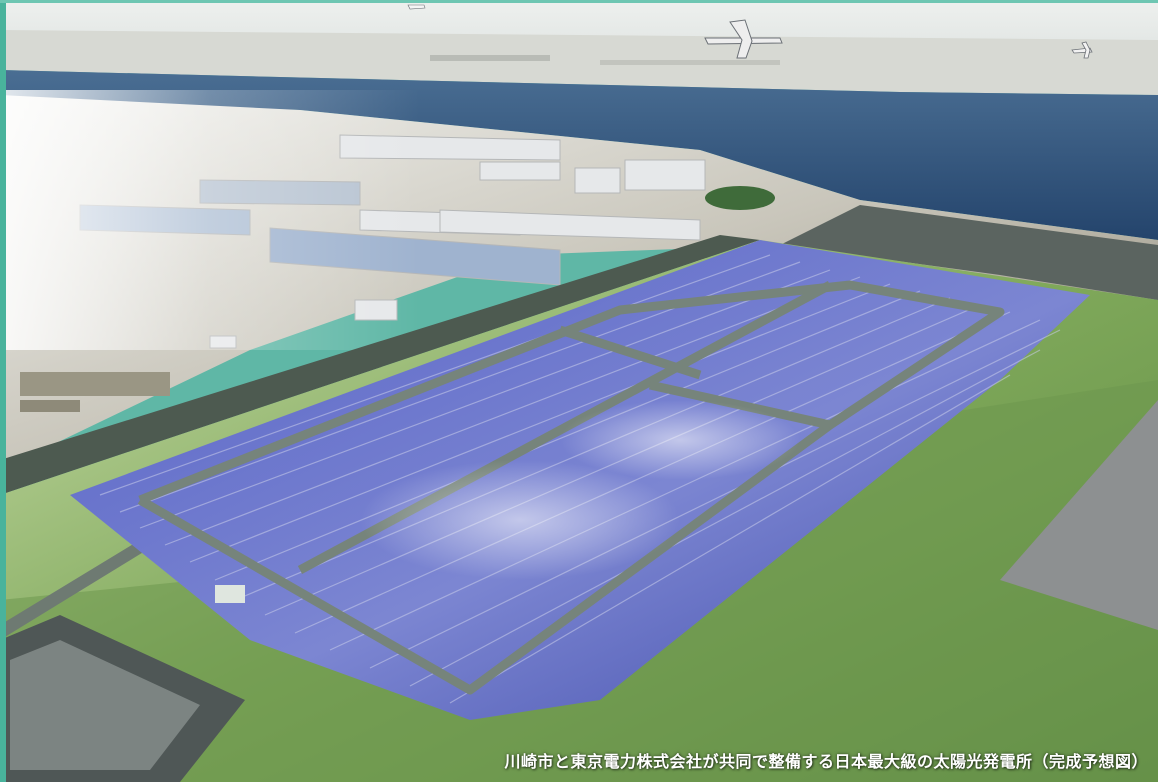 The image size is (1158, 782). Describe the element at coordinates (826, 761) in the screenshot. I see `image-caption: 川崎市と東京電力株式会社が共同で整備する日本最大級の太陽光発電所（完成予想図）` at that location.